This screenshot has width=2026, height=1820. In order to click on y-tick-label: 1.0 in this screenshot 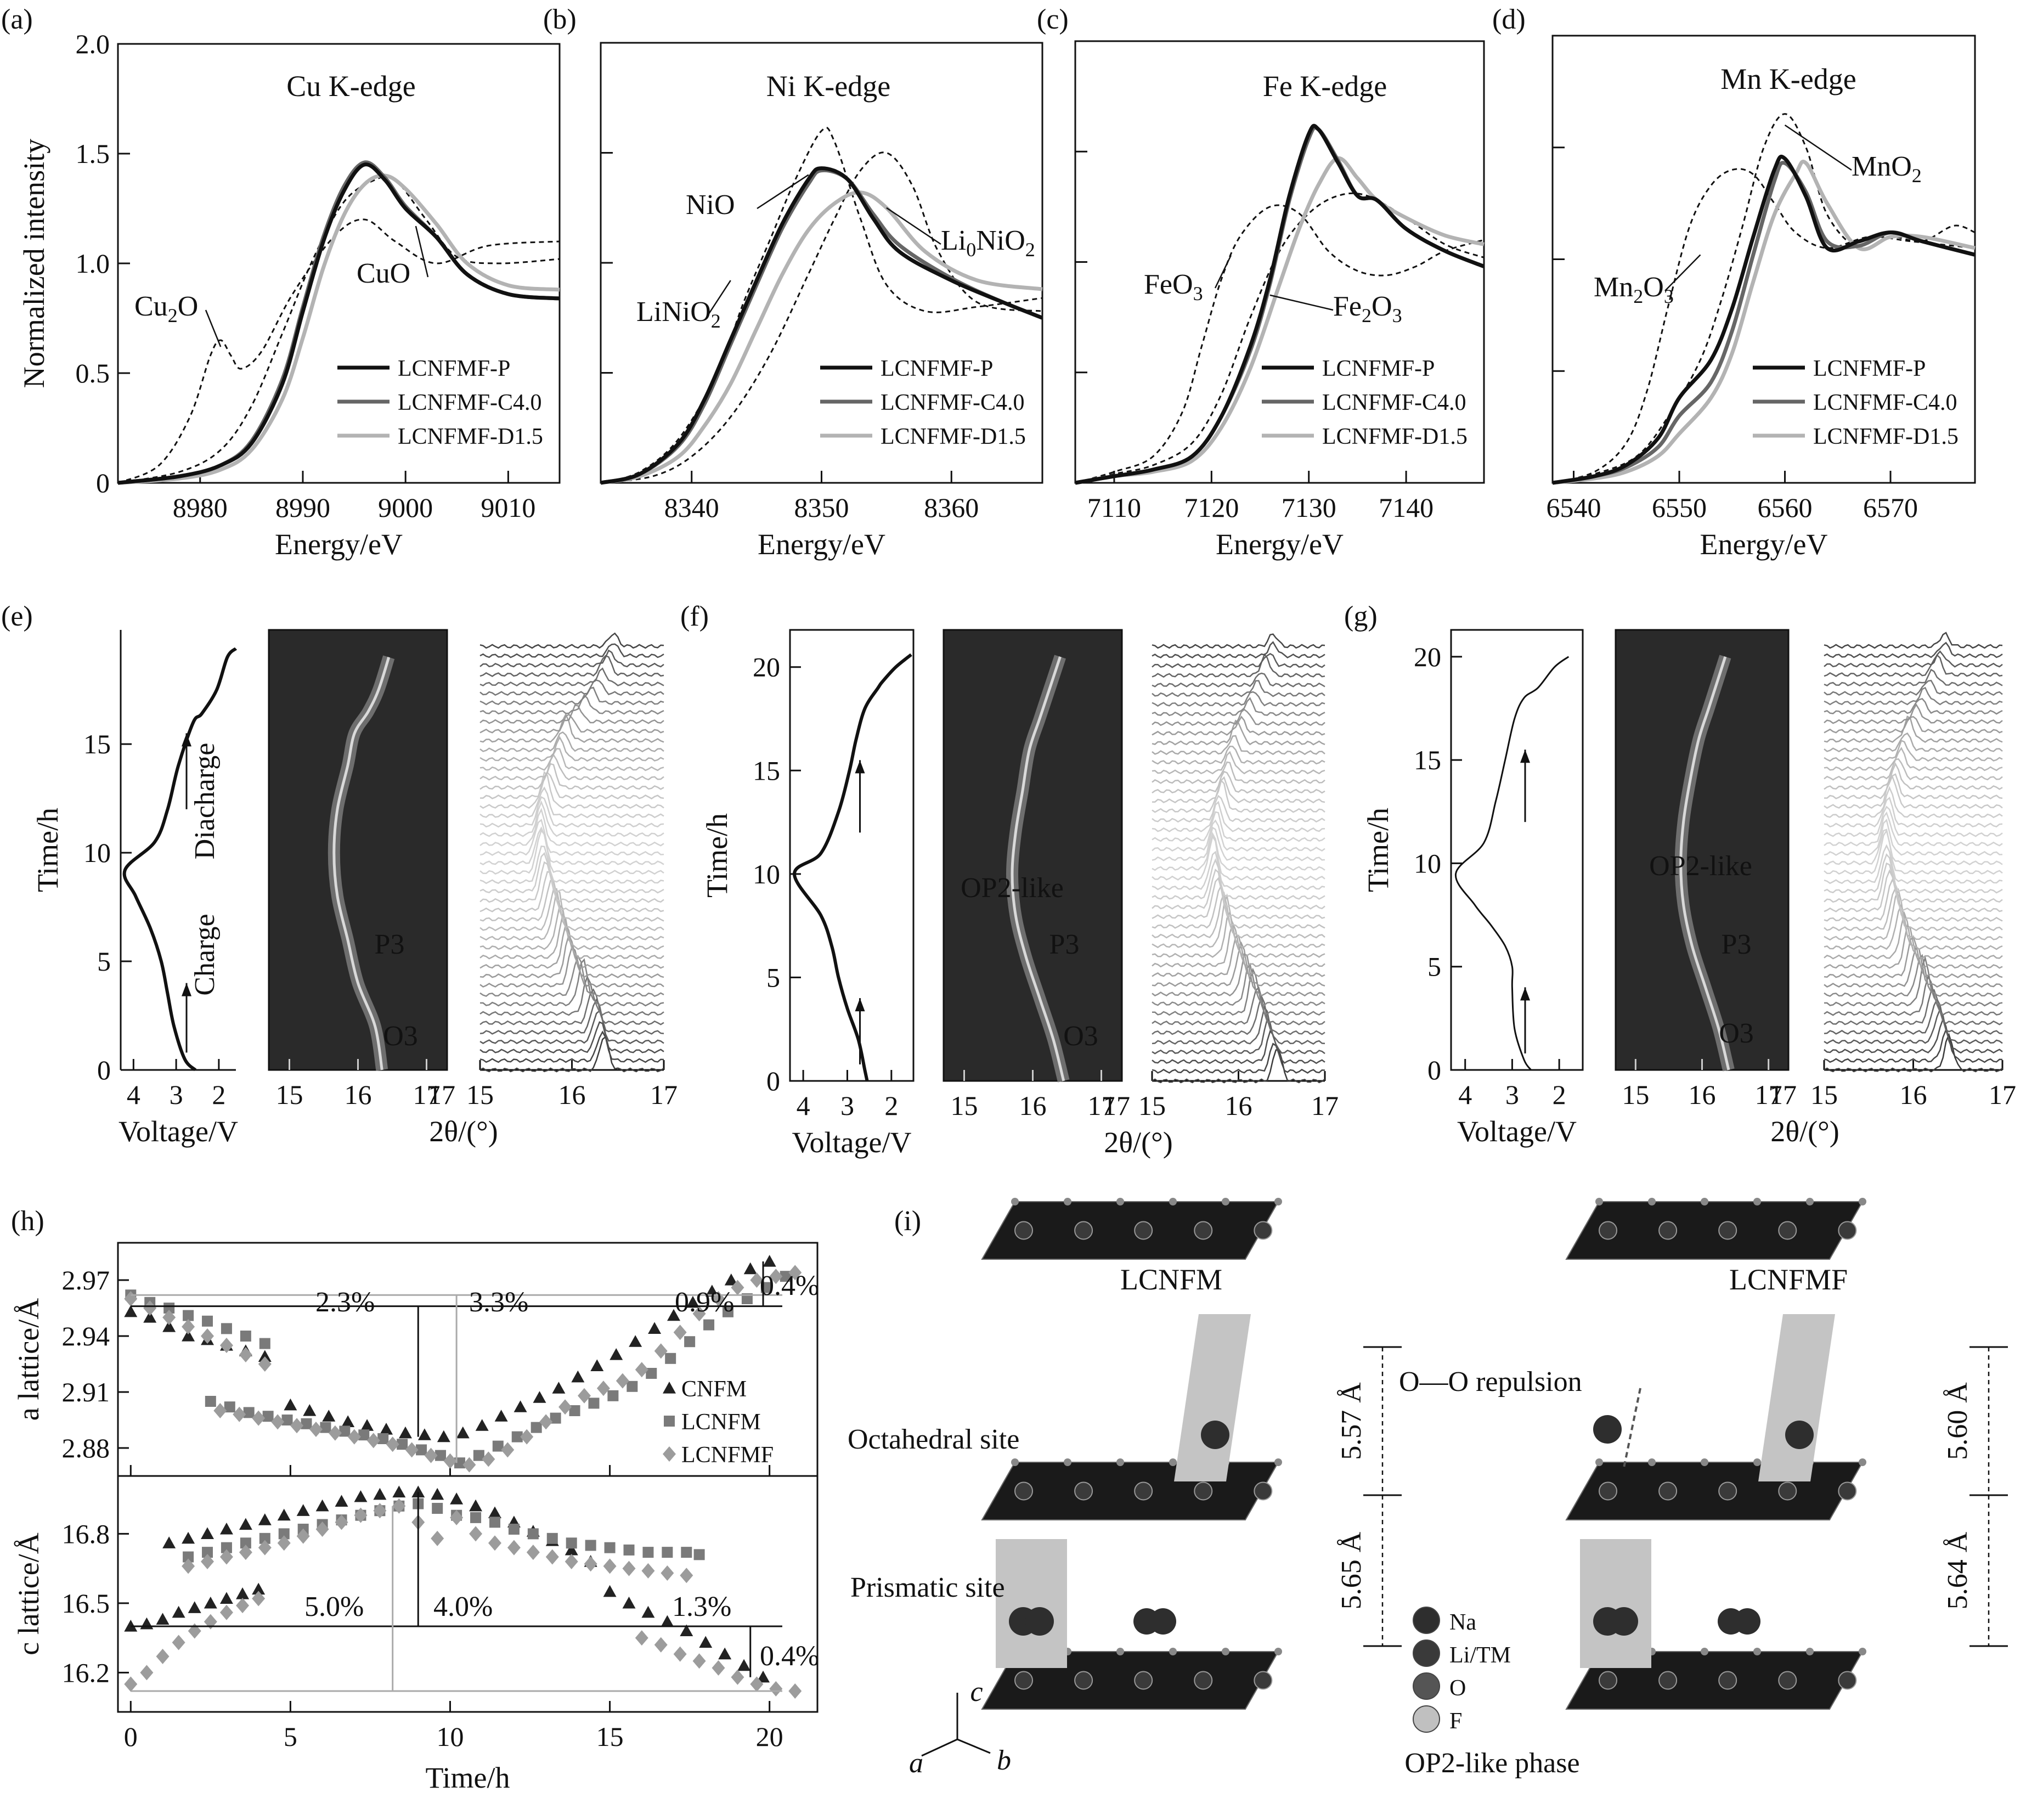, I will do `click(93, 263)`.